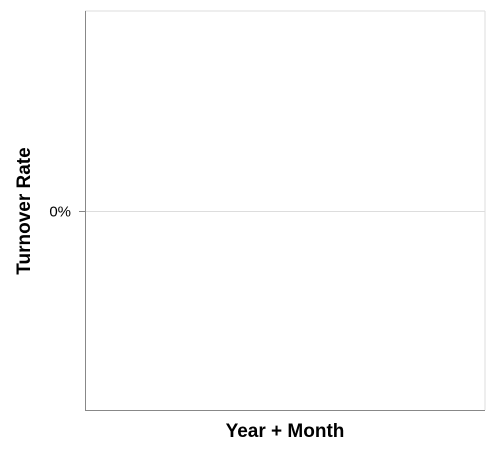 The image size is (494, 450). I want to click on y-axis-title: Turnover Rate, so click(24, 210).